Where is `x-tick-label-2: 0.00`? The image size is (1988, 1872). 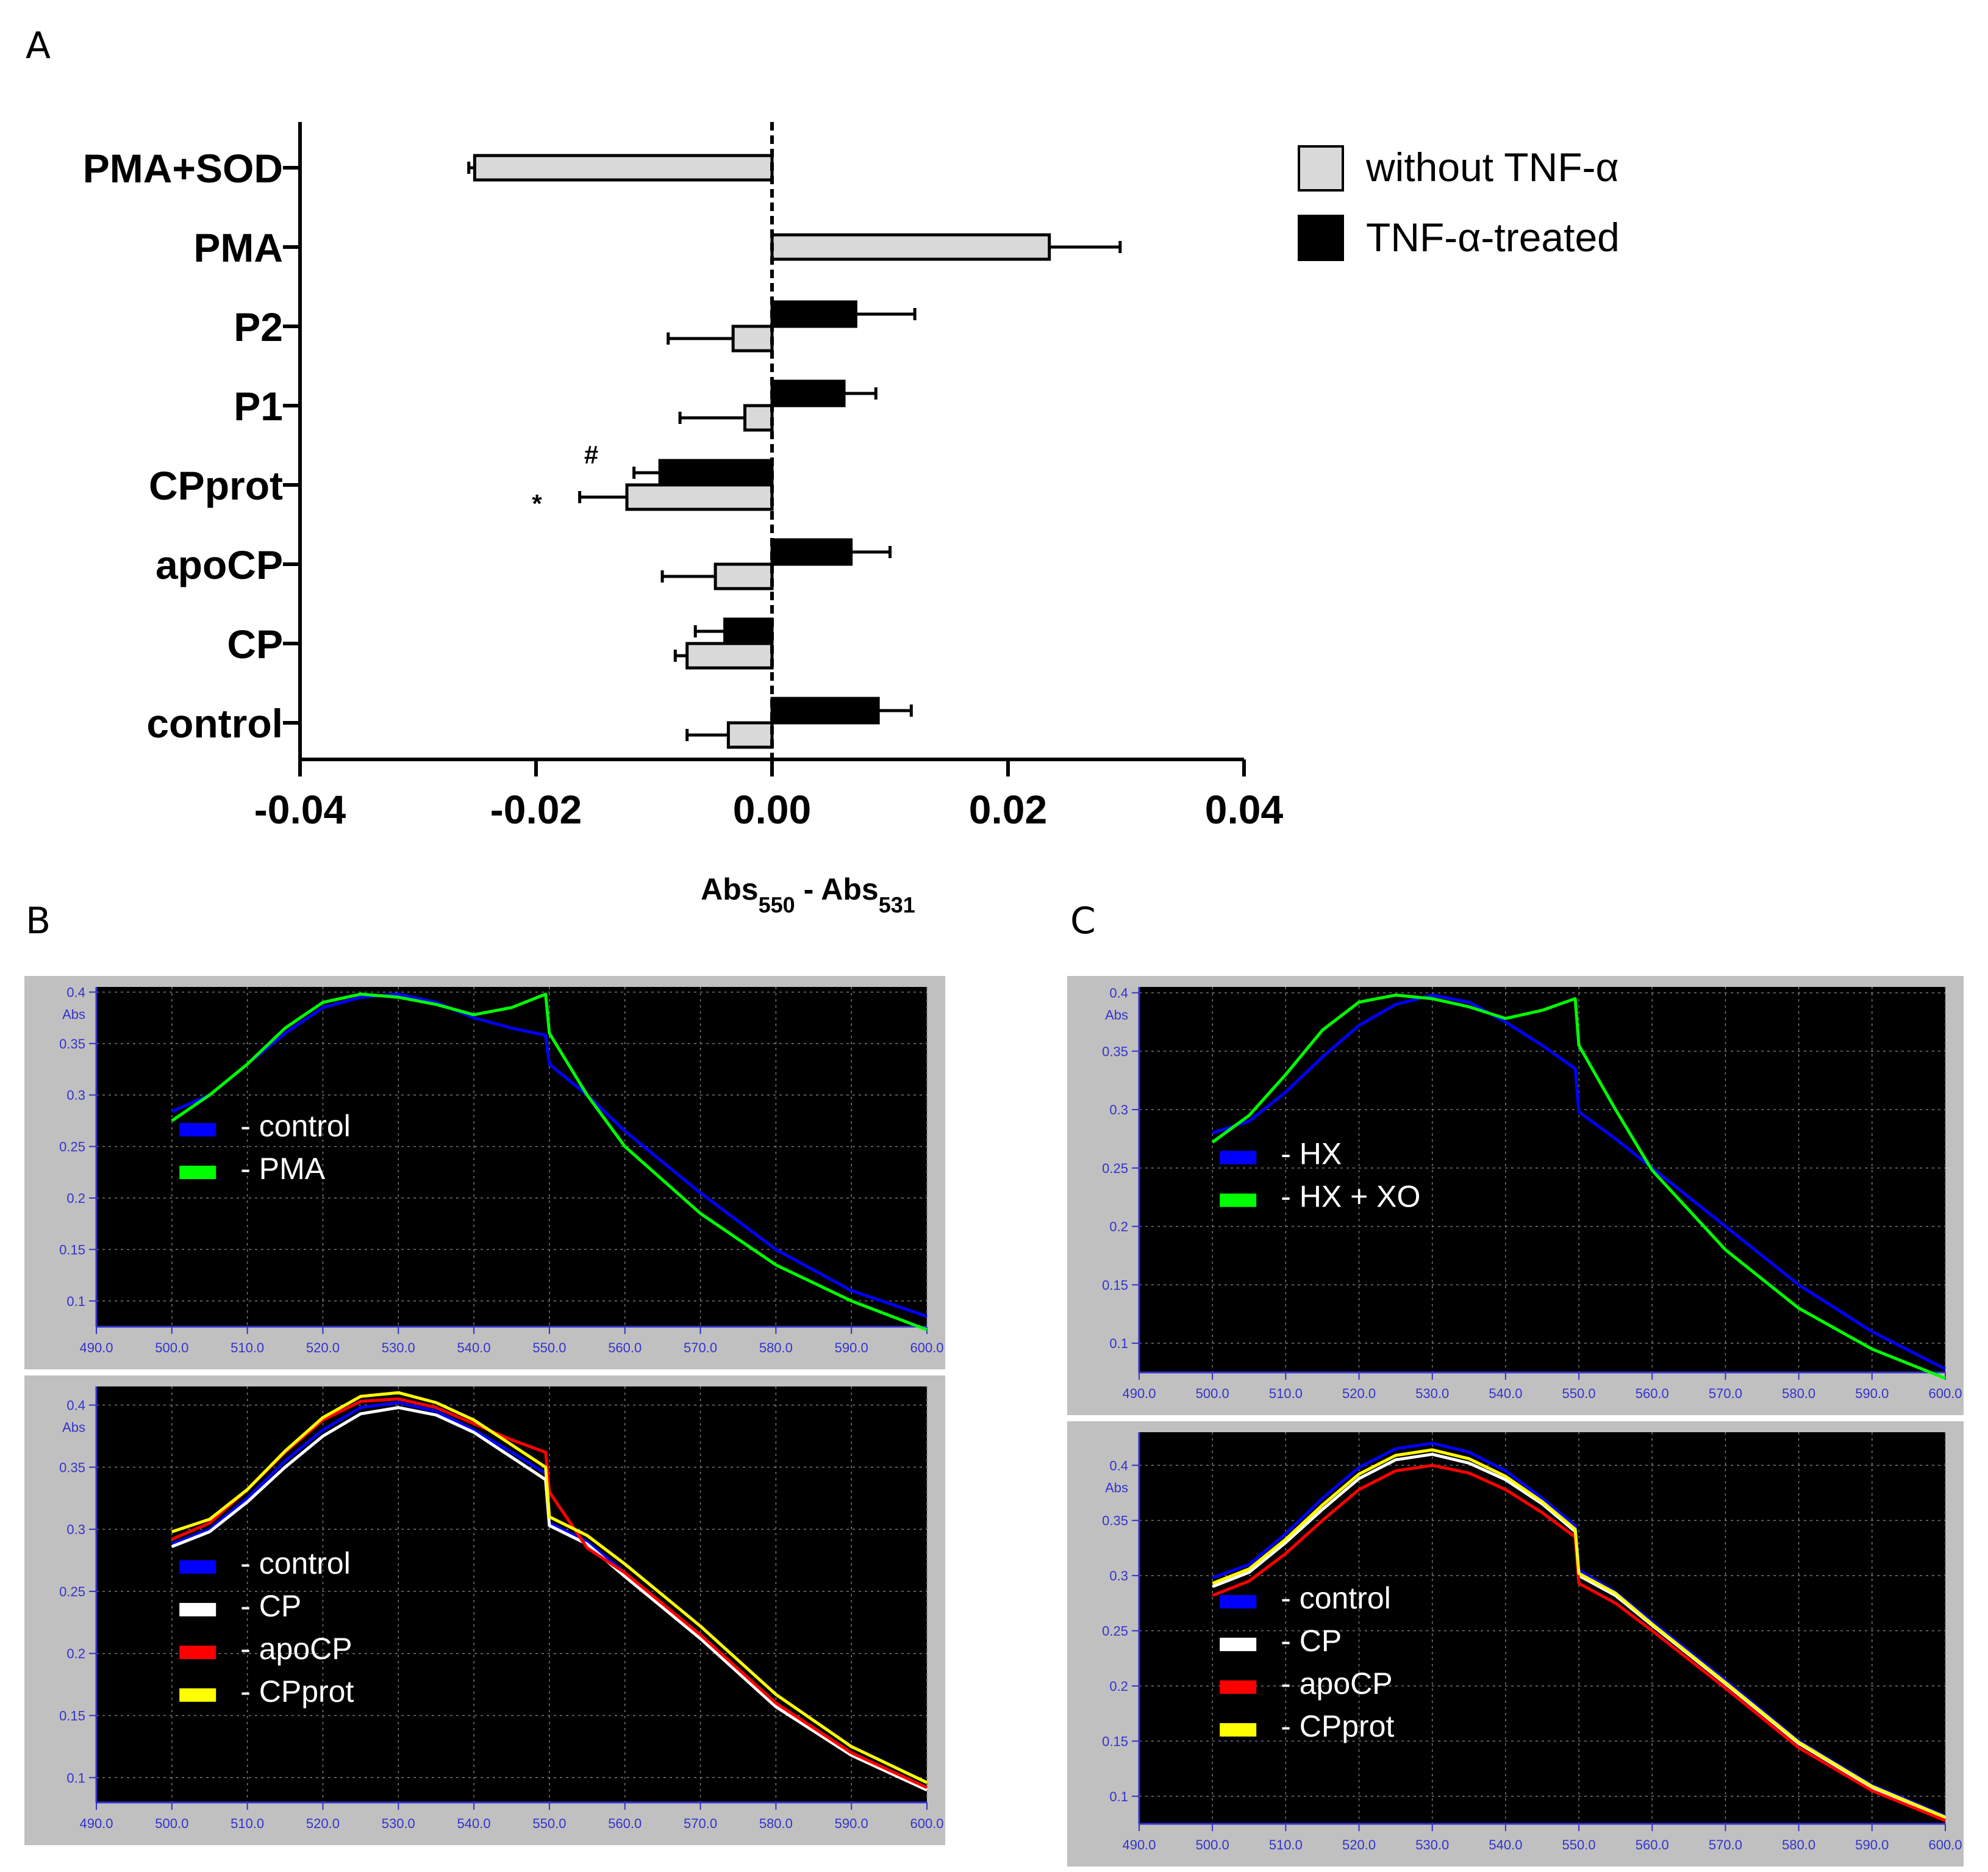
x-tick-label-2: 0.00 is located at coordinates (772, 809).